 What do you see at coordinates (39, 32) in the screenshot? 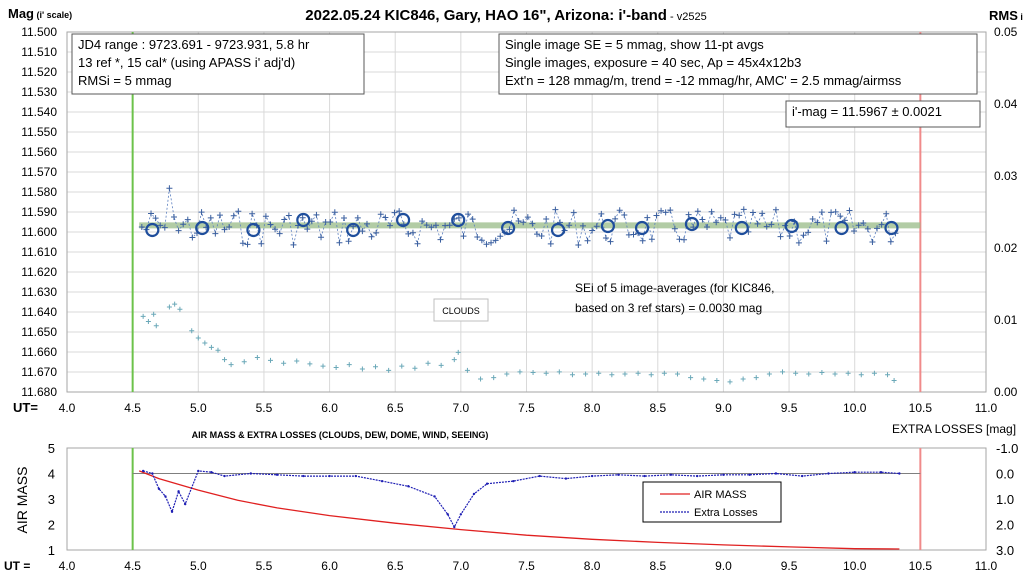
I see `y-tick-label: 11.500` at bounding box center [39, 32].